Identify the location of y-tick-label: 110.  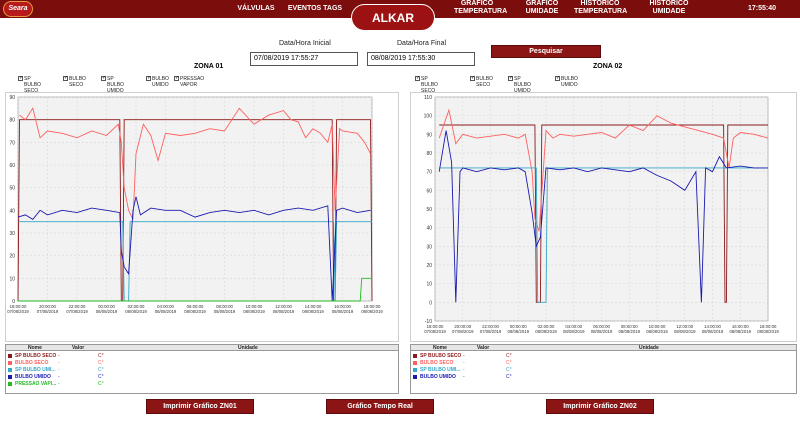
(428, 98).